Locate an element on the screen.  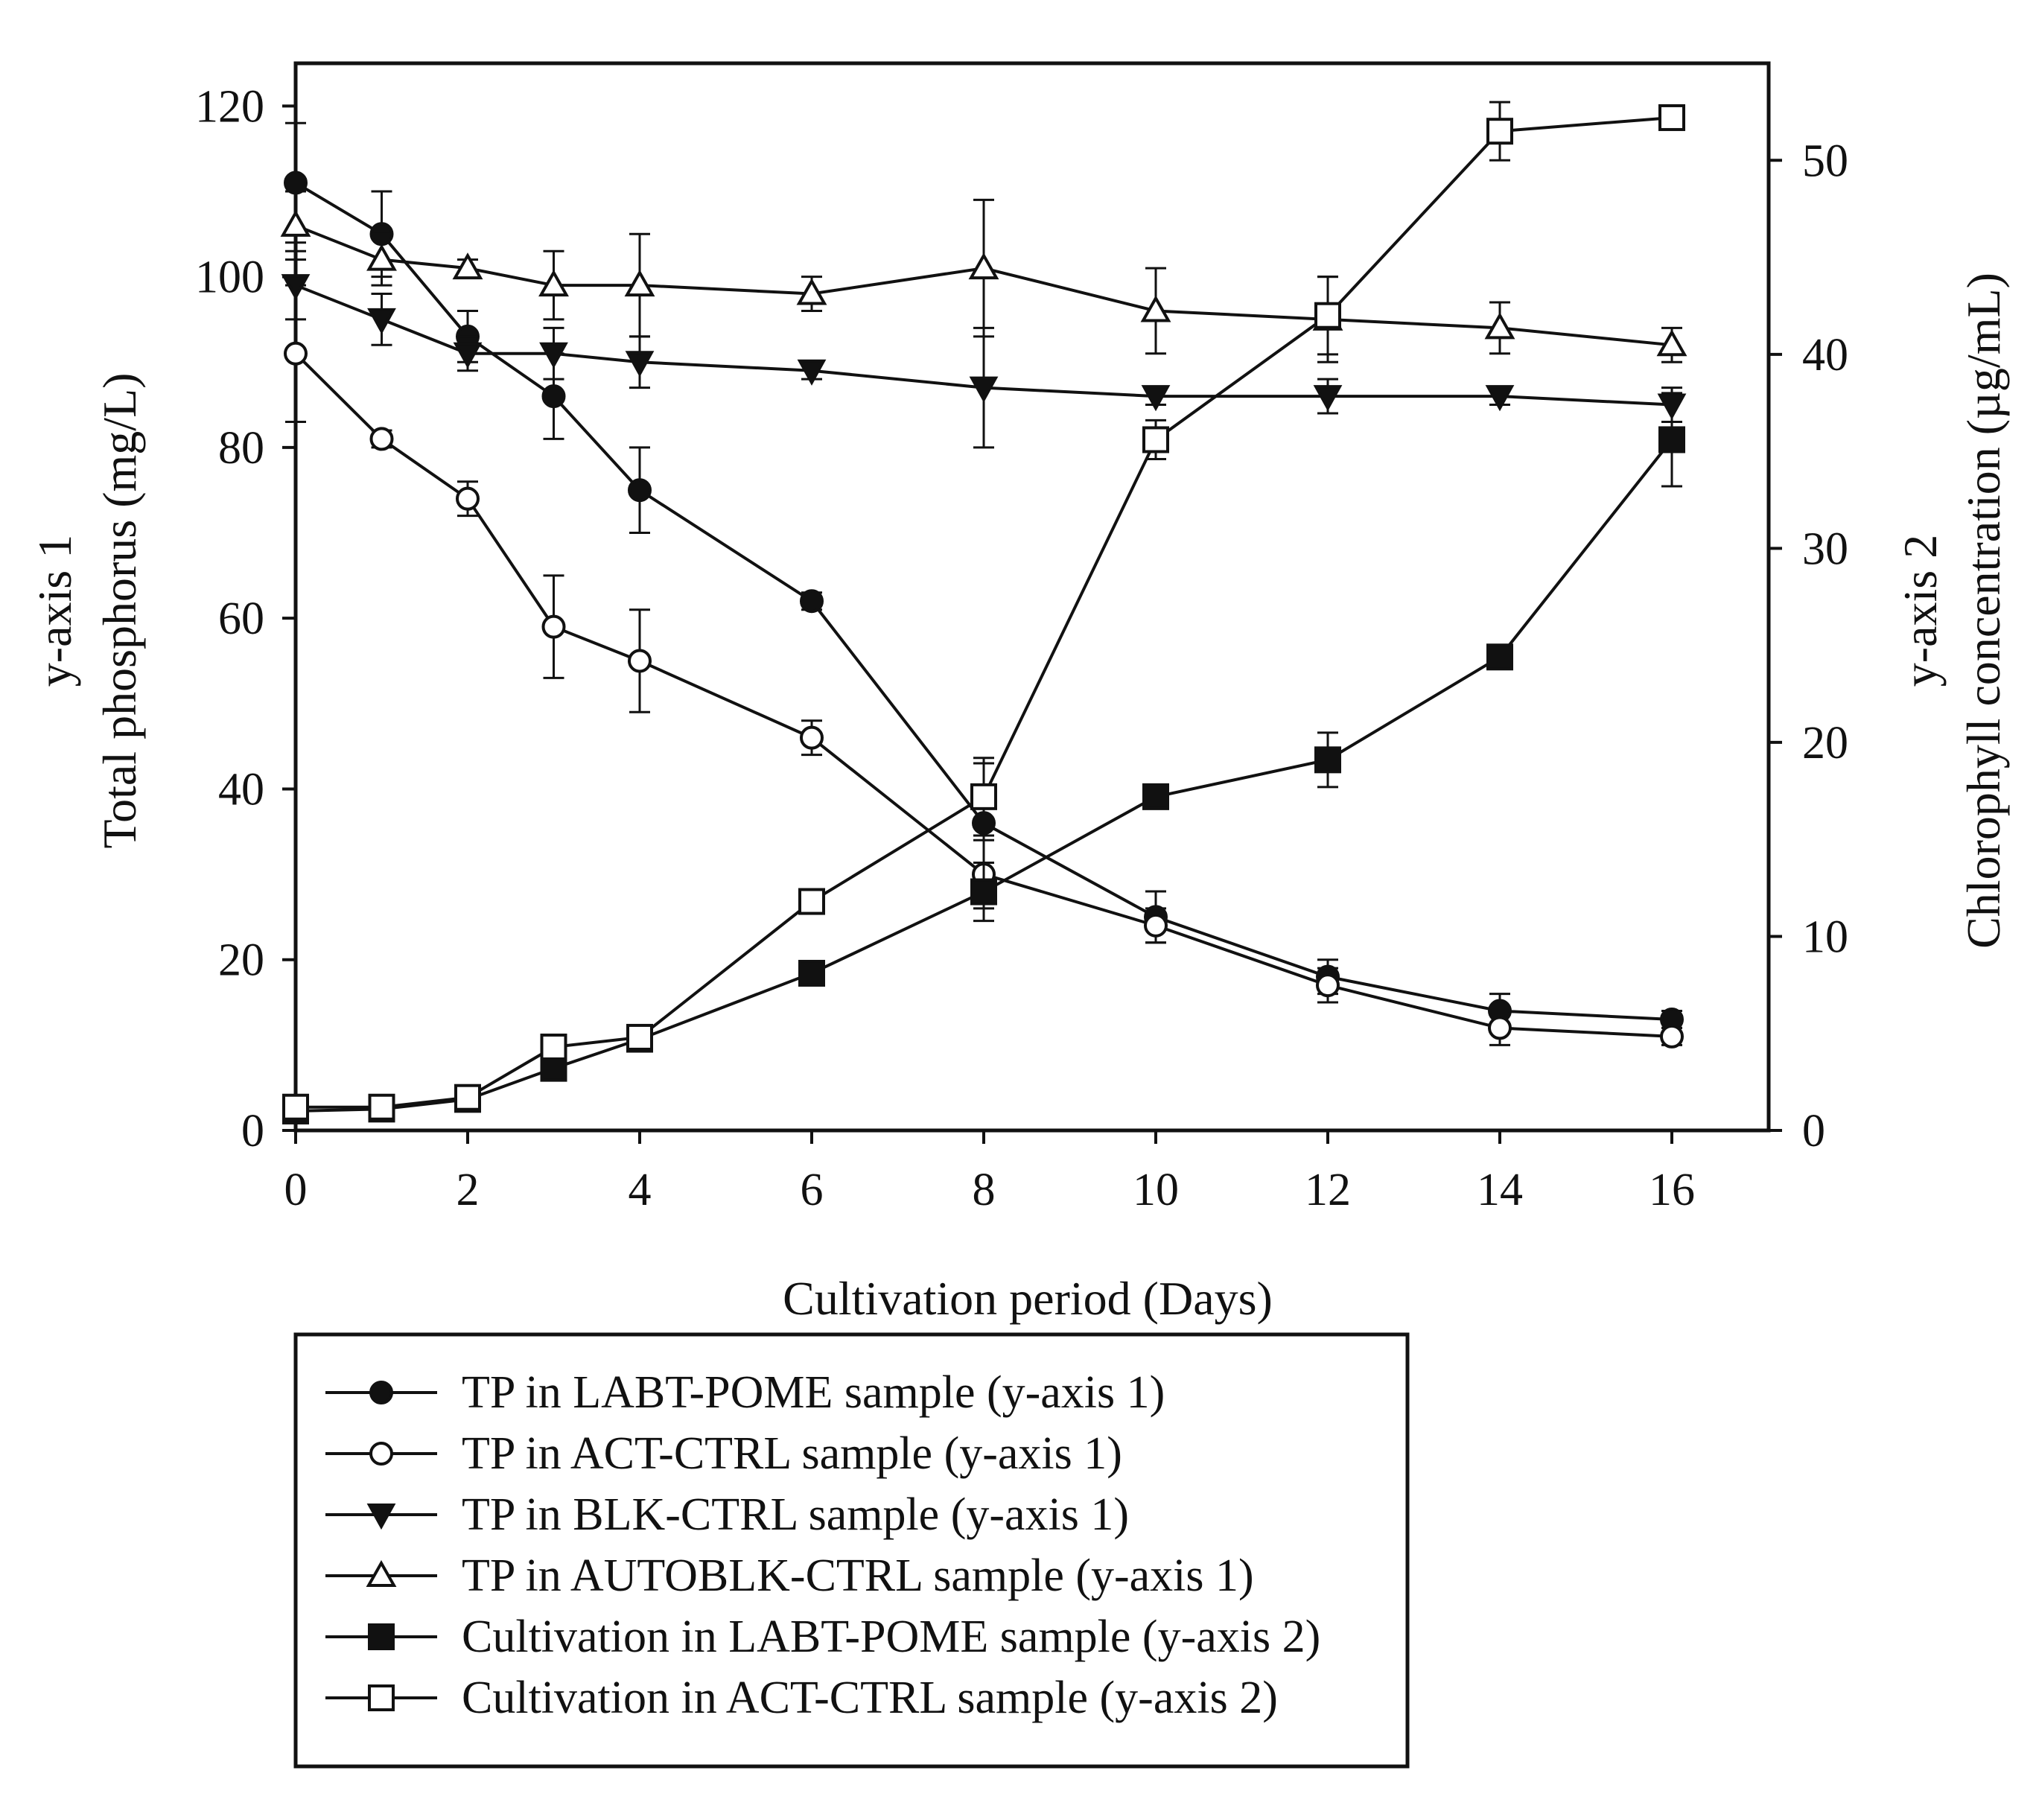
legend-label: TP in BLK-CTRL sample (y-axis 1) is located at coordinates (795, 1514).